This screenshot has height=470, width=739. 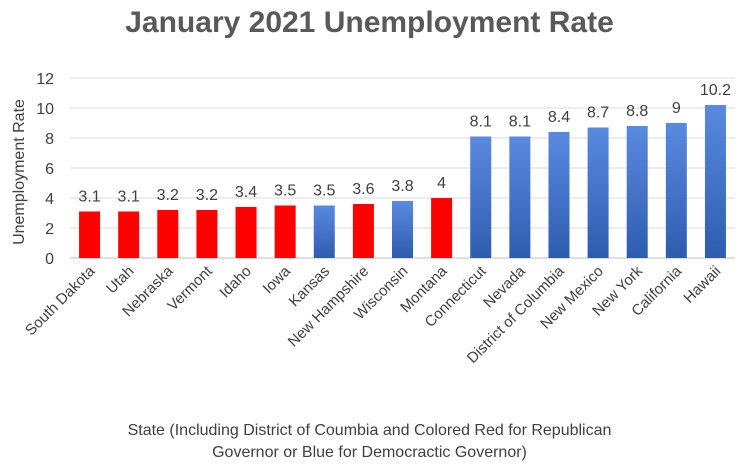 What do you see at coordinates (676, 108) in the screenshot?
I see `data-label: 9` at bounding box center [676, 108].